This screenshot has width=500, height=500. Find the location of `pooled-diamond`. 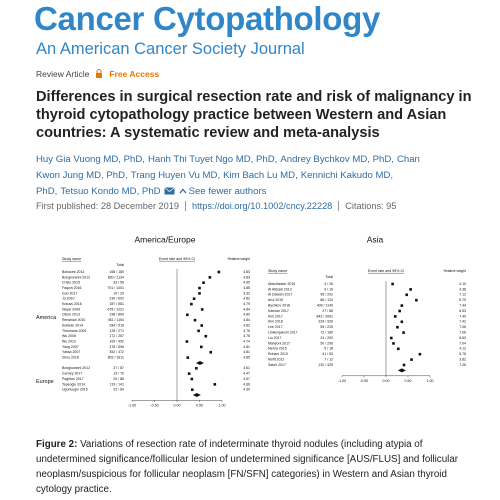

pooled-diamond is located at coordinates (199, 362).